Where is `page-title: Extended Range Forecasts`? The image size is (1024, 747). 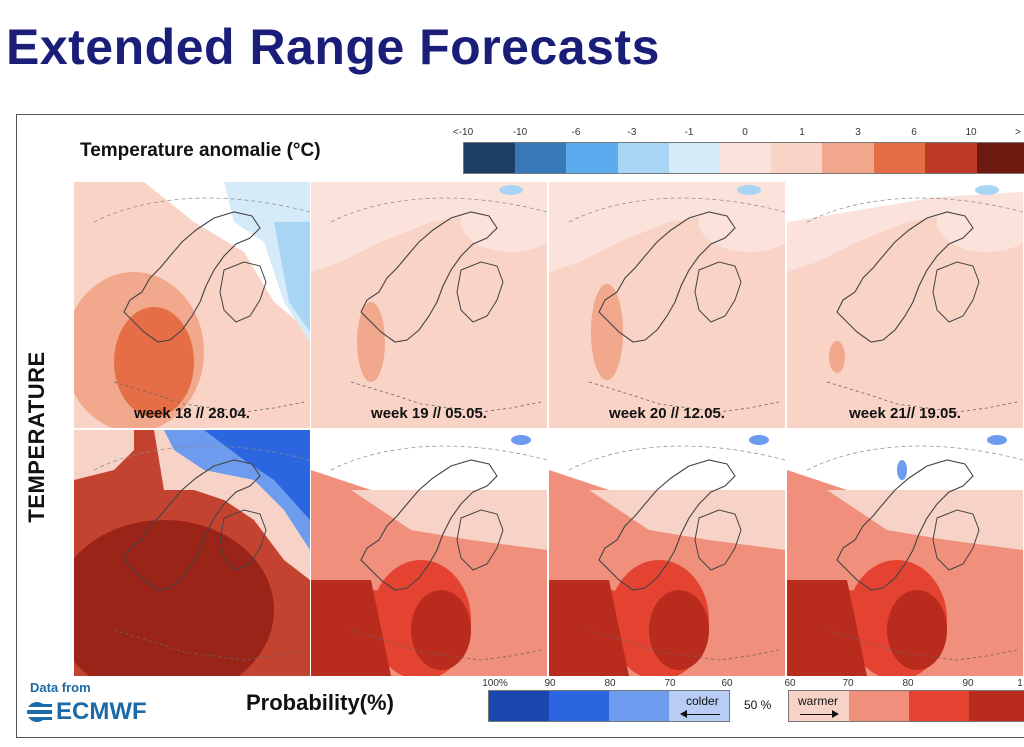
page-title: Extended Range Forecasts is located at coordinates (333, 47).